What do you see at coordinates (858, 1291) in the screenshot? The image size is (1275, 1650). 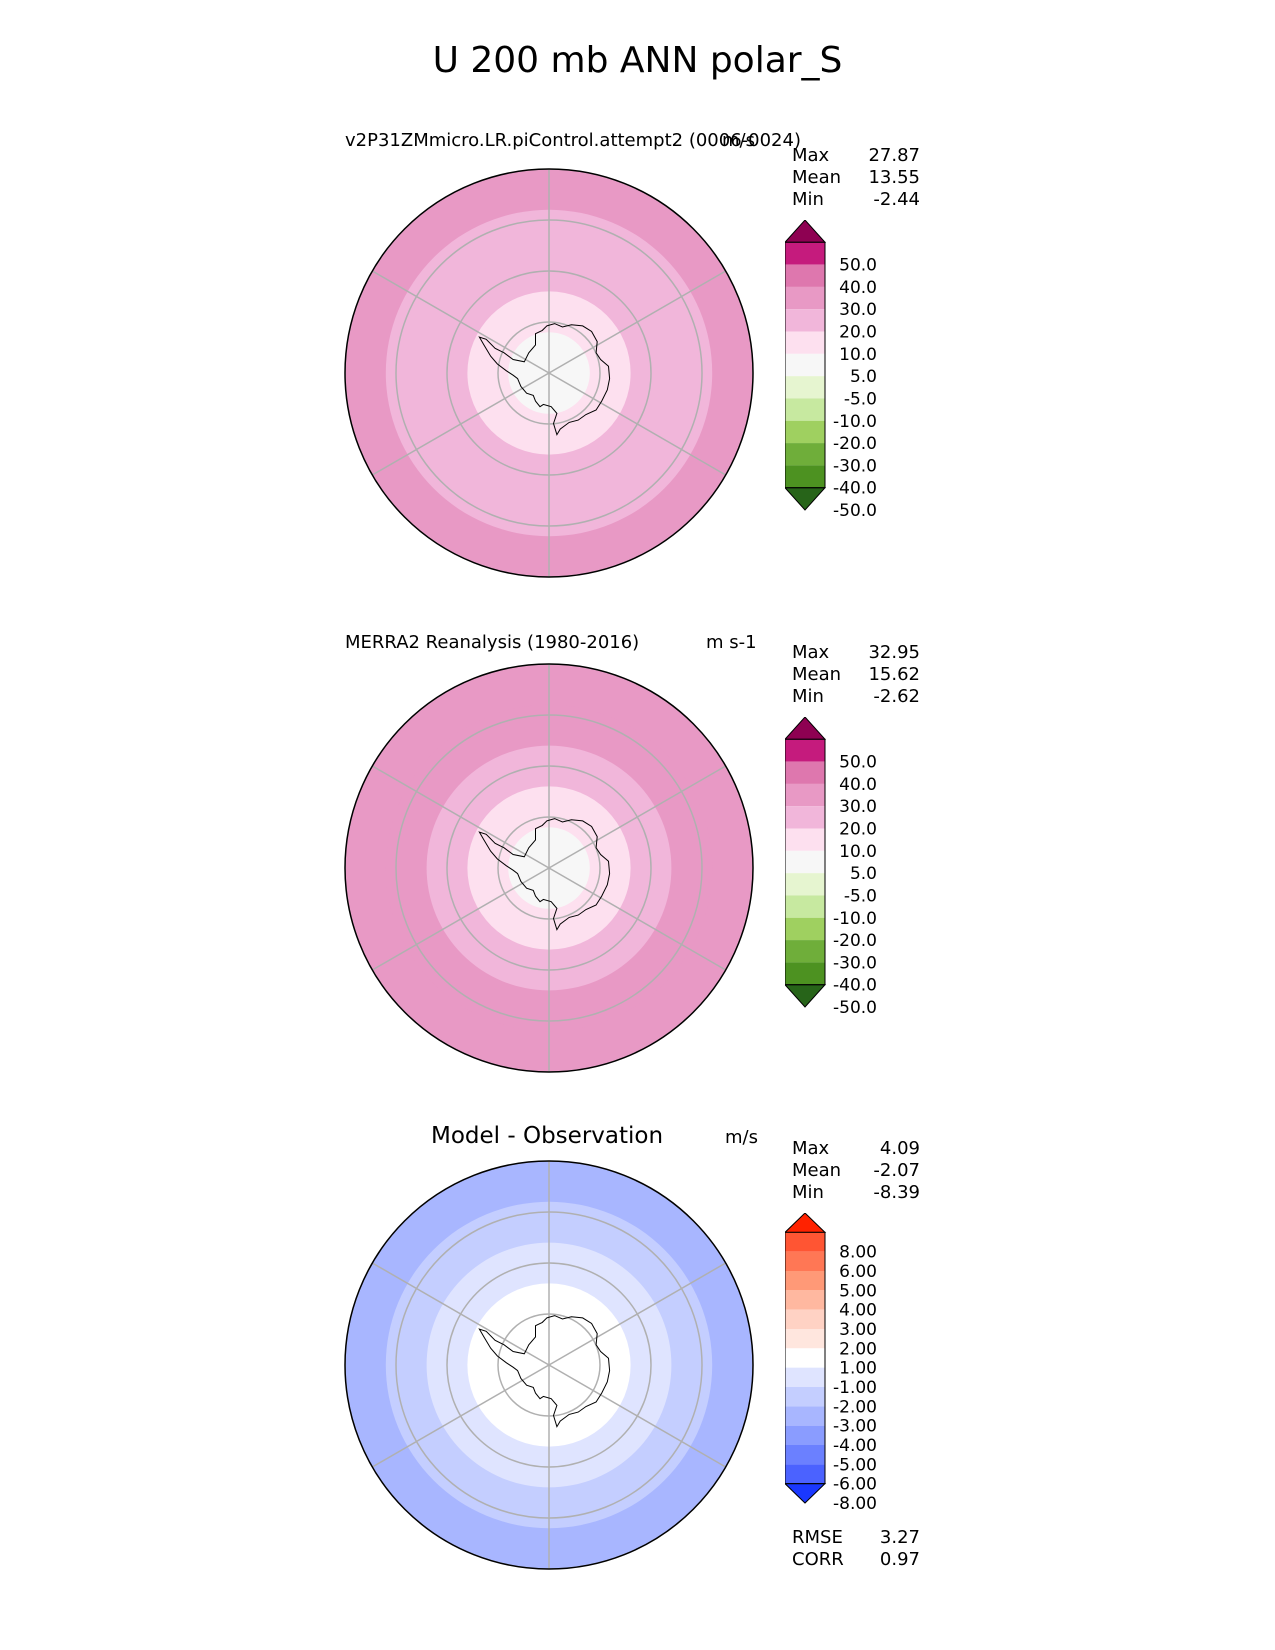 I see `colorbar-tick-label: 5.00` at bounding box center [858, 1291].